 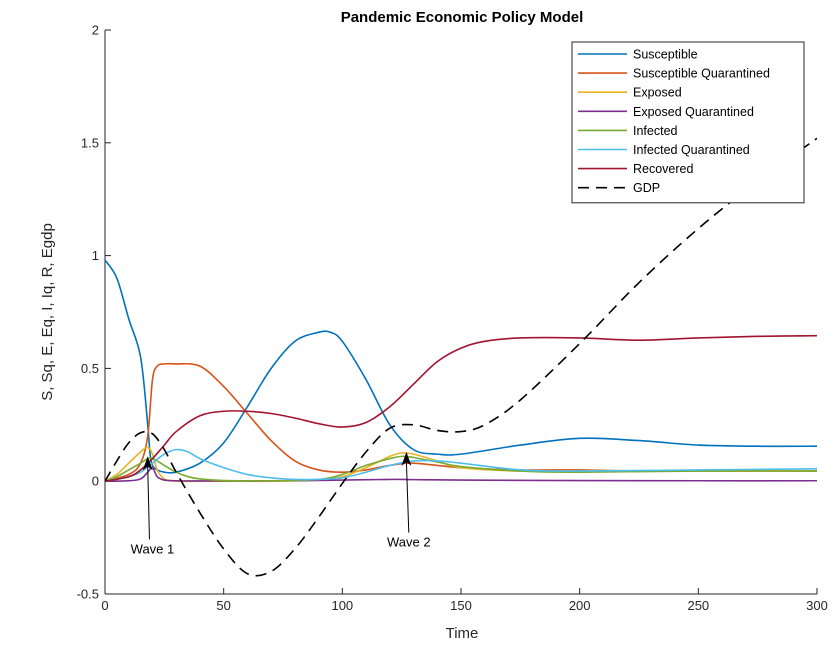 What do you see at coordinates (663, 169) in the screenshot?
I see `legend-label-recovered: Recovered` at bounding box center [663, 169].